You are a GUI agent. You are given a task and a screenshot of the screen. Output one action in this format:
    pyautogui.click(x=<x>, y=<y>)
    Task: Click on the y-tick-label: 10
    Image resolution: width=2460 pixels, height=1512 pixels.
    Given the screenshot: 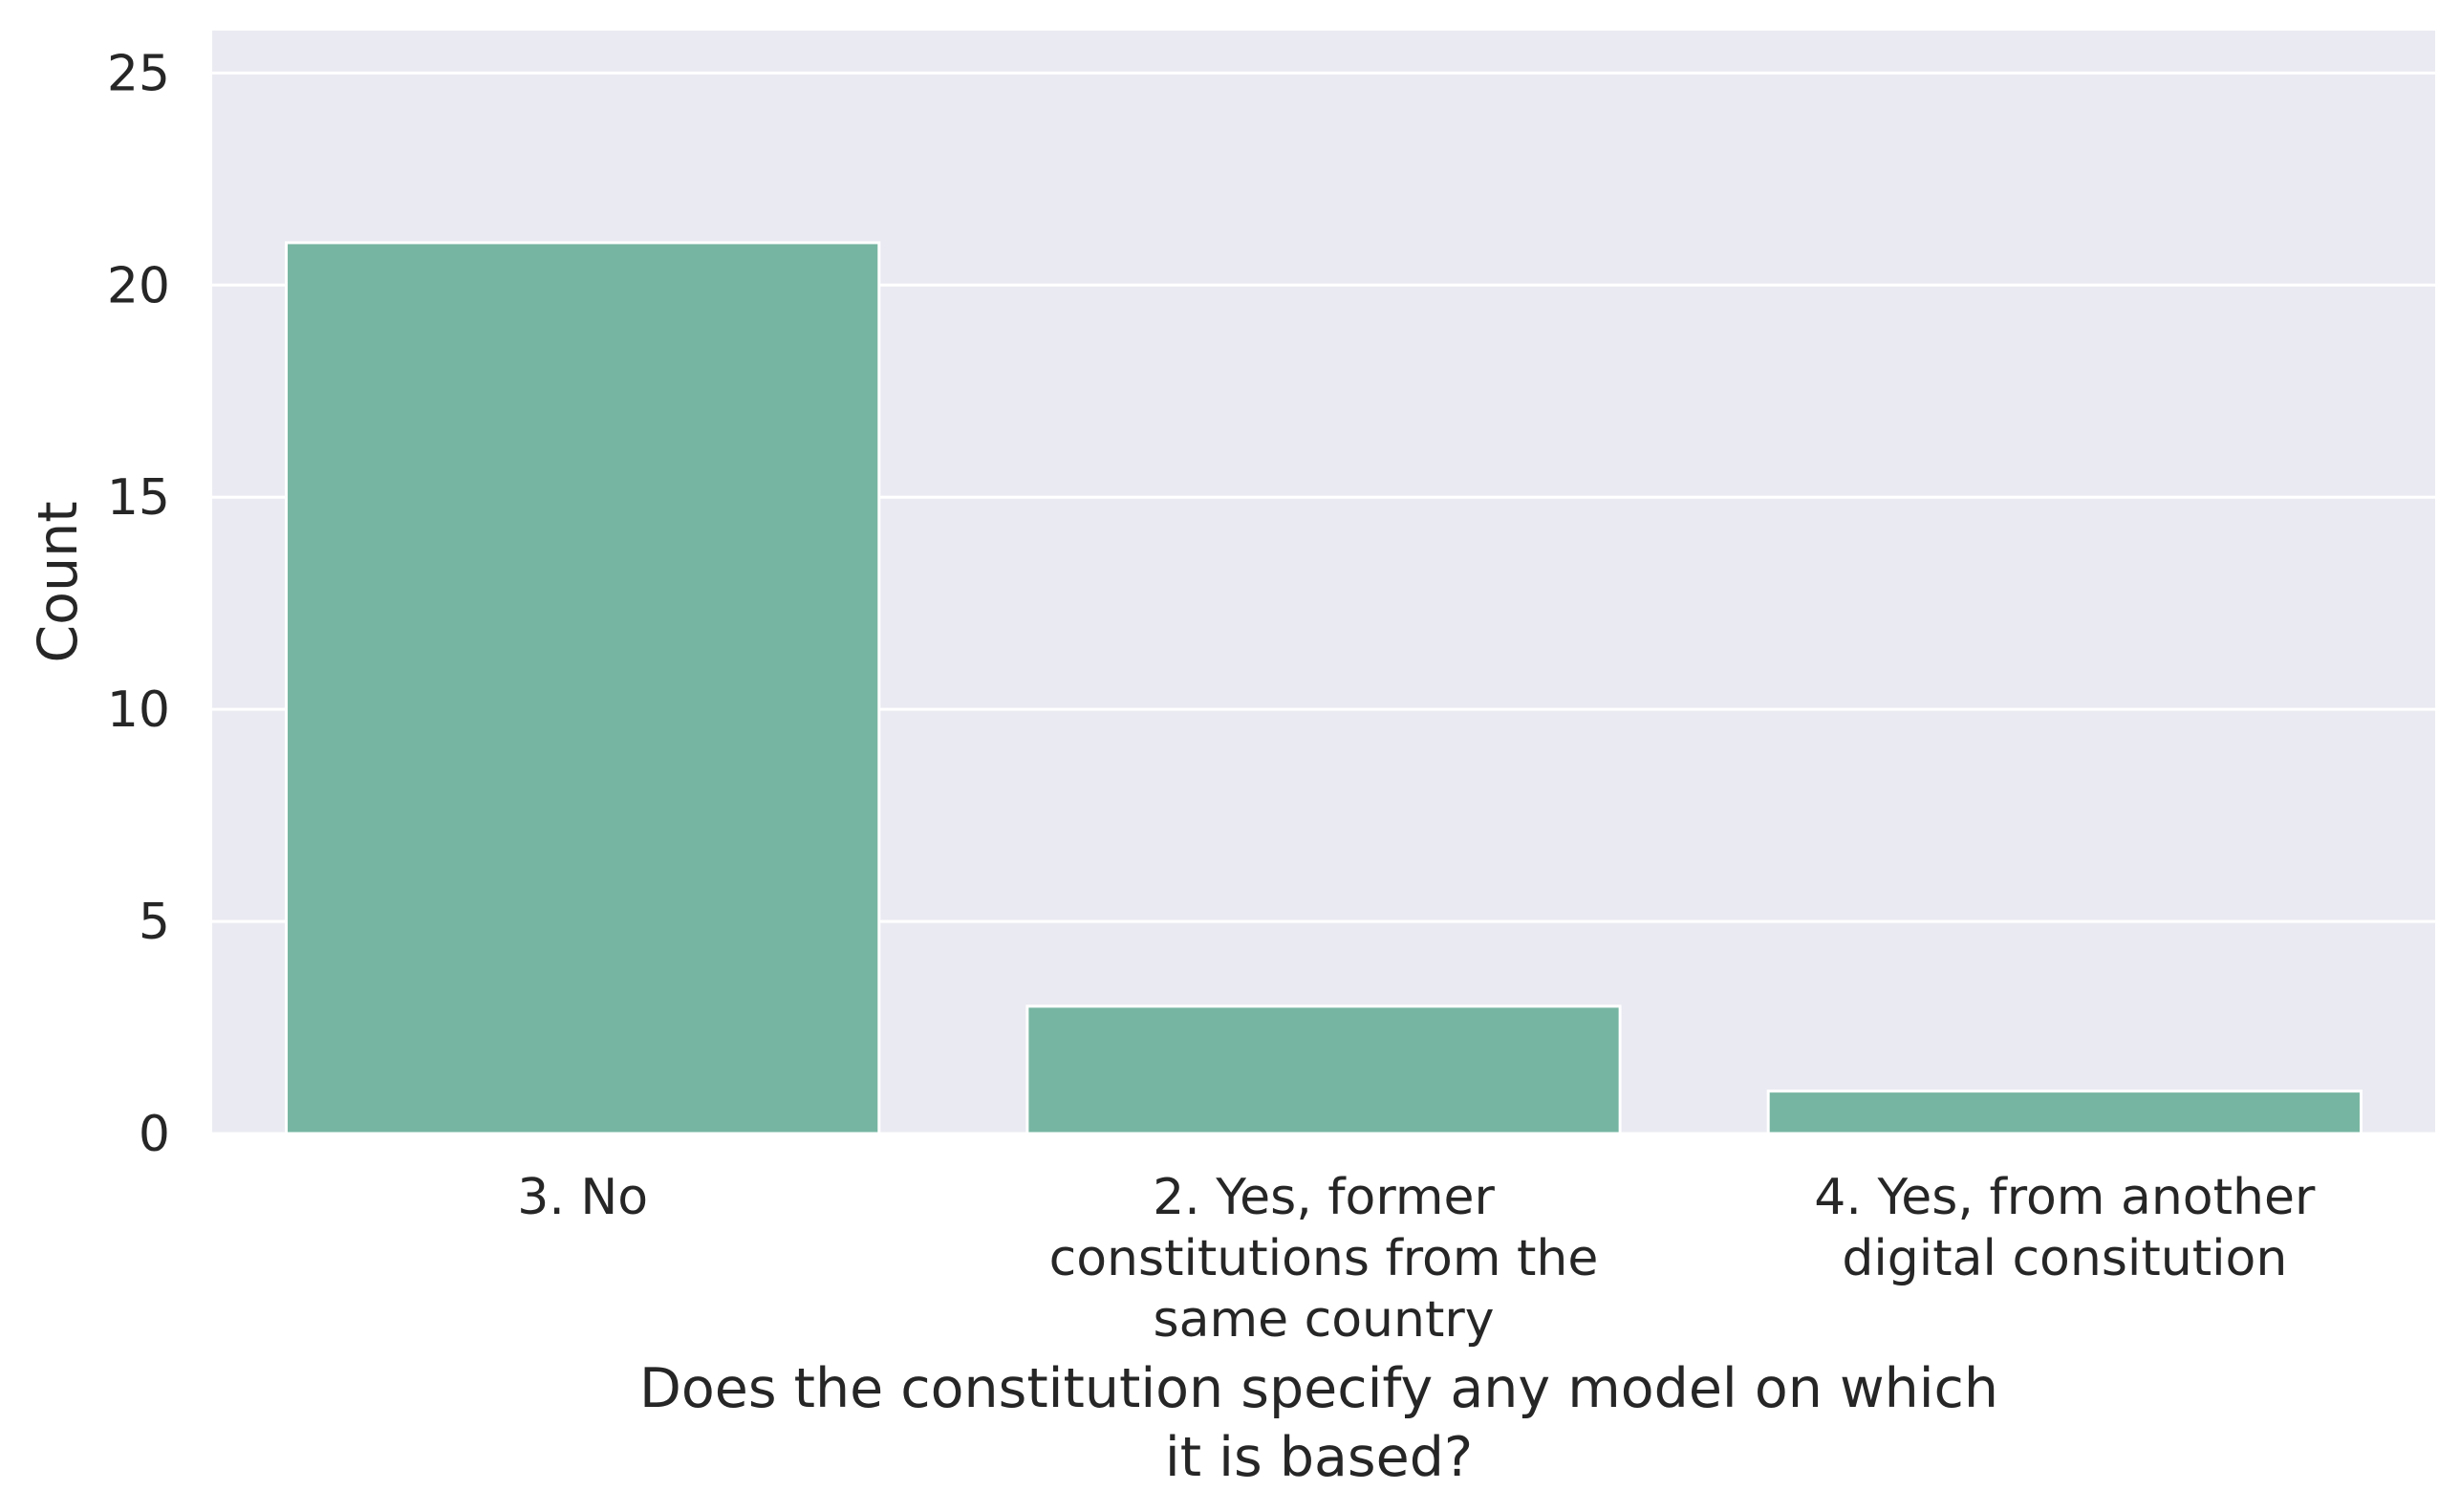 What is the action you would take?
    pyautogui.click(x=138, y=710)
    